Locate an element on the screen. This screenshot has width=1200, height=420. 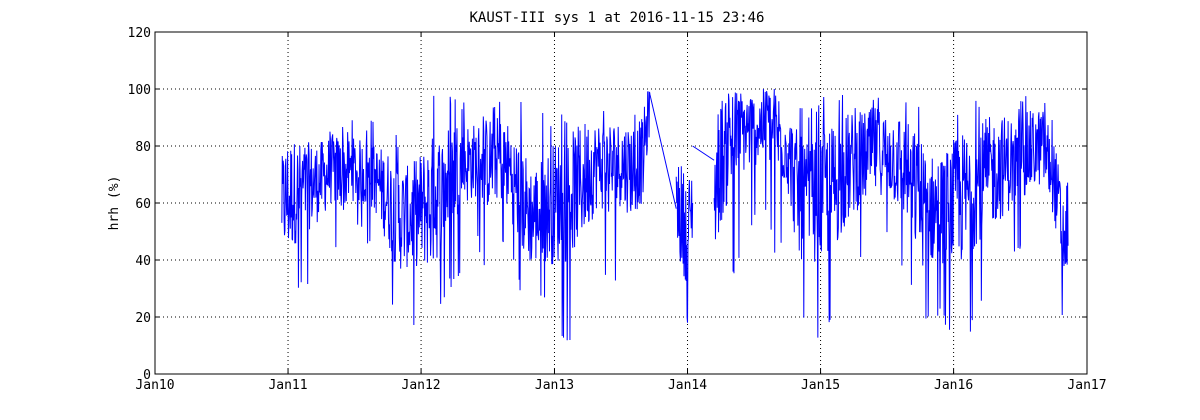
y-tick-label: 20 is located at coordinates (143, 318).